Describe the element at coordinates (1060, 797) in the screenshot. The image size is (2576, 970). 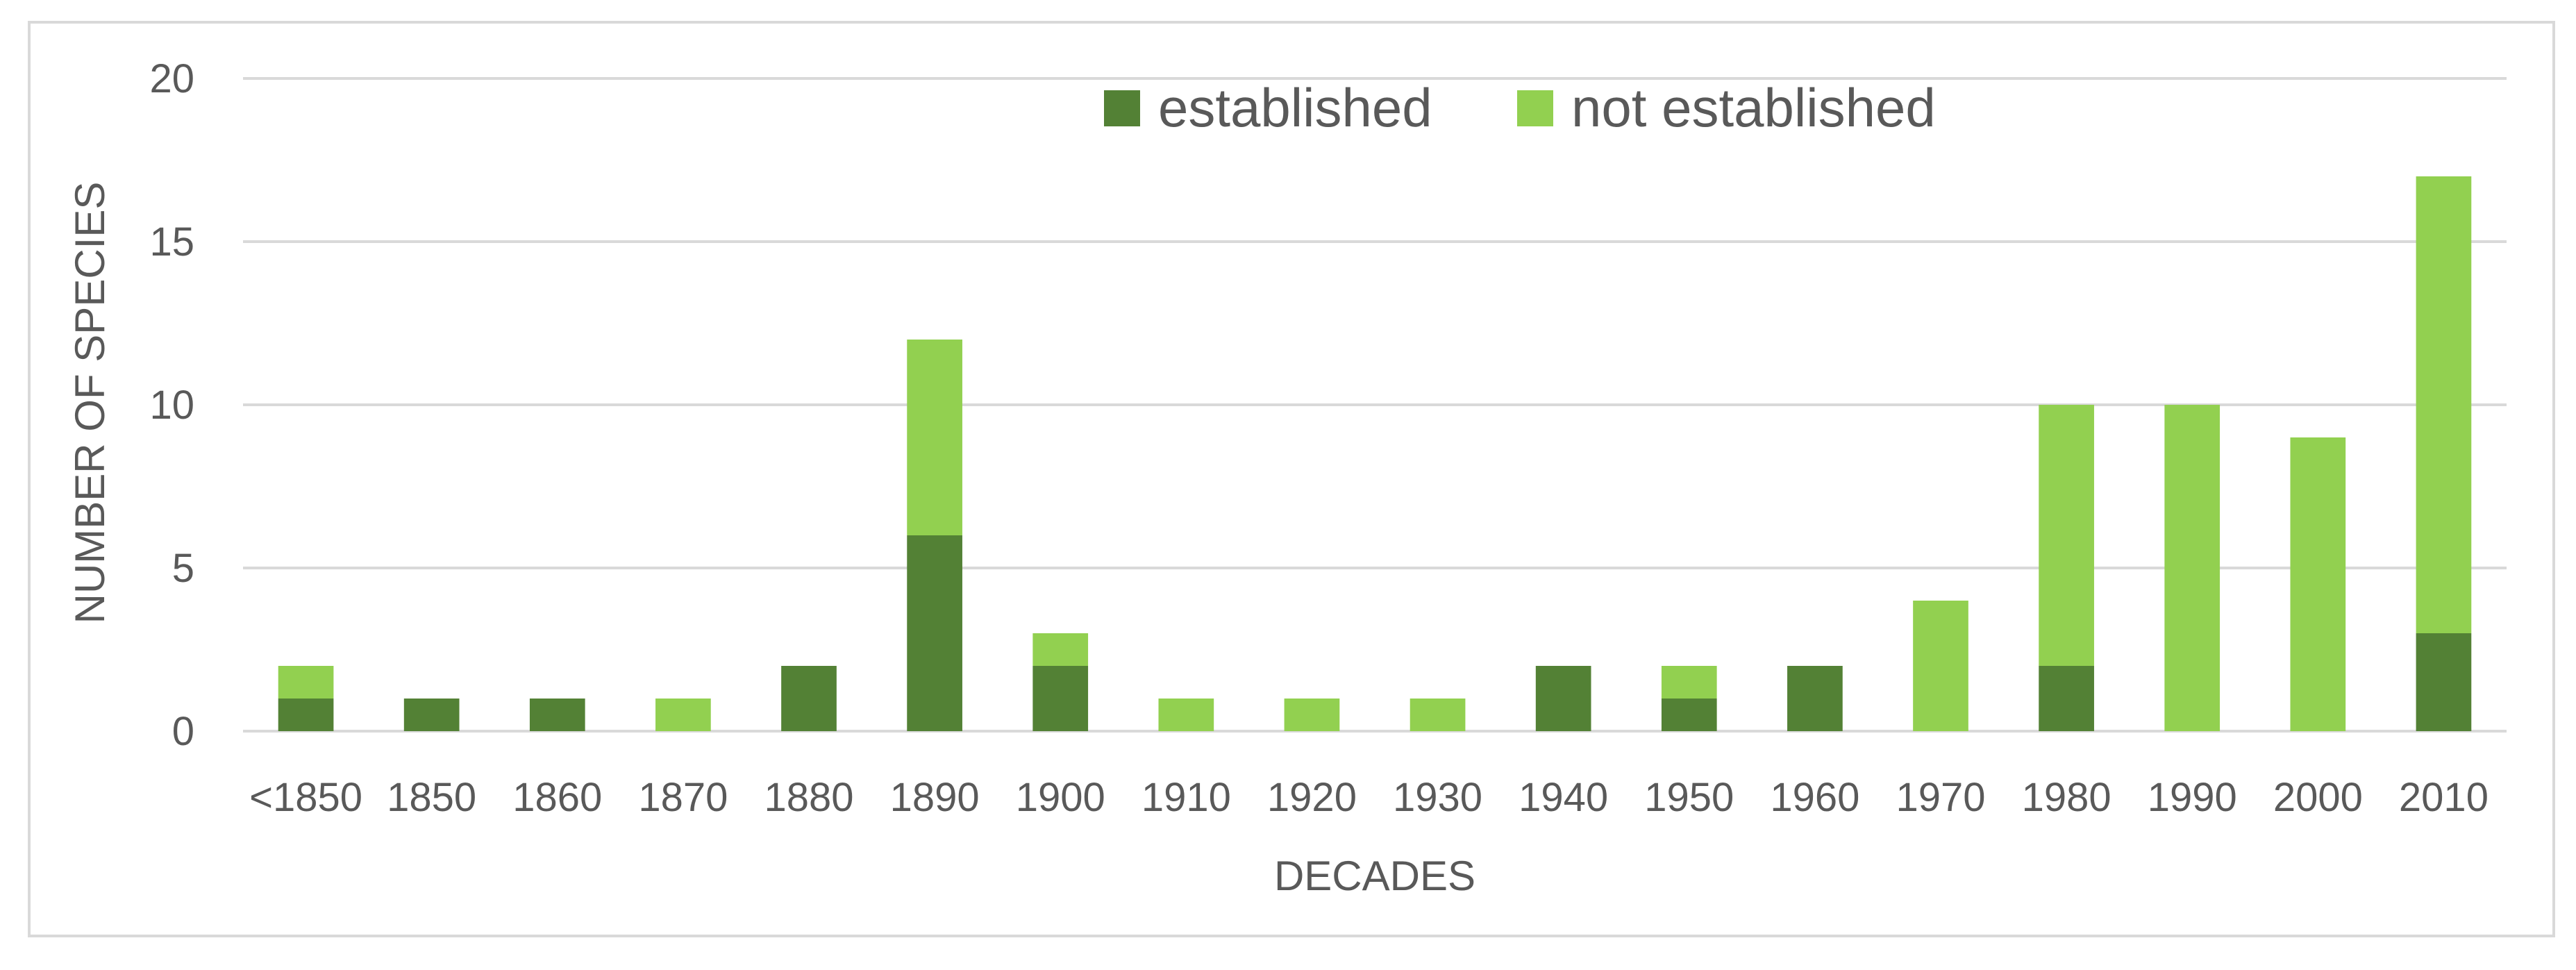
I see `x-tick-label: 1900` at that location.